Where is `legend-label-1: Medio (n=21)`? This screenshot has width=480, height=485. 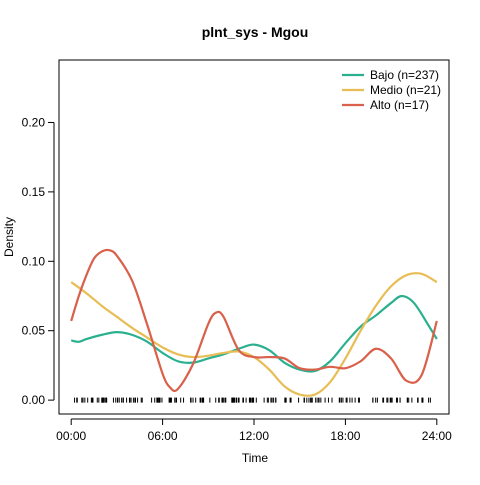 legend-label-1: Medio (n=21) is located at coordinates (405, 90).